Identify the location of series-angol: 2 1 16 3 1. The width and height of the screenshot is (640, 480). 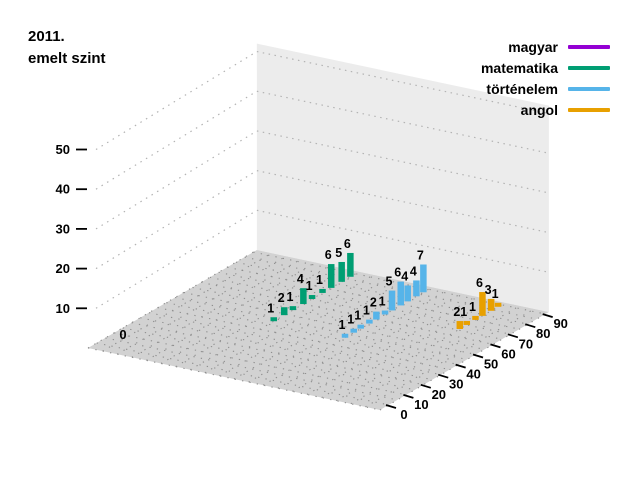
(477, 302).